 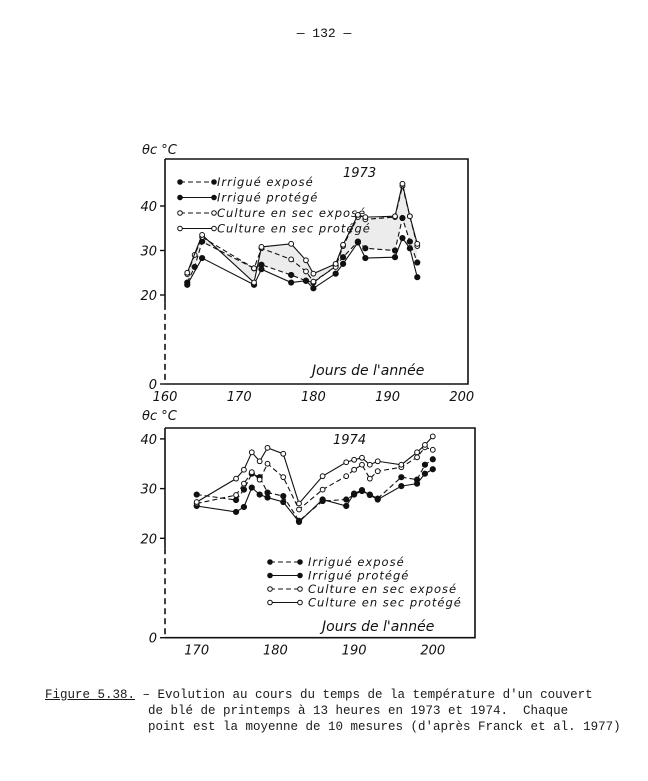 What do you see at coordinates (239, 397) in the screenshot?
I see `x-tick-label: 170` at bounding box center [239, 397].